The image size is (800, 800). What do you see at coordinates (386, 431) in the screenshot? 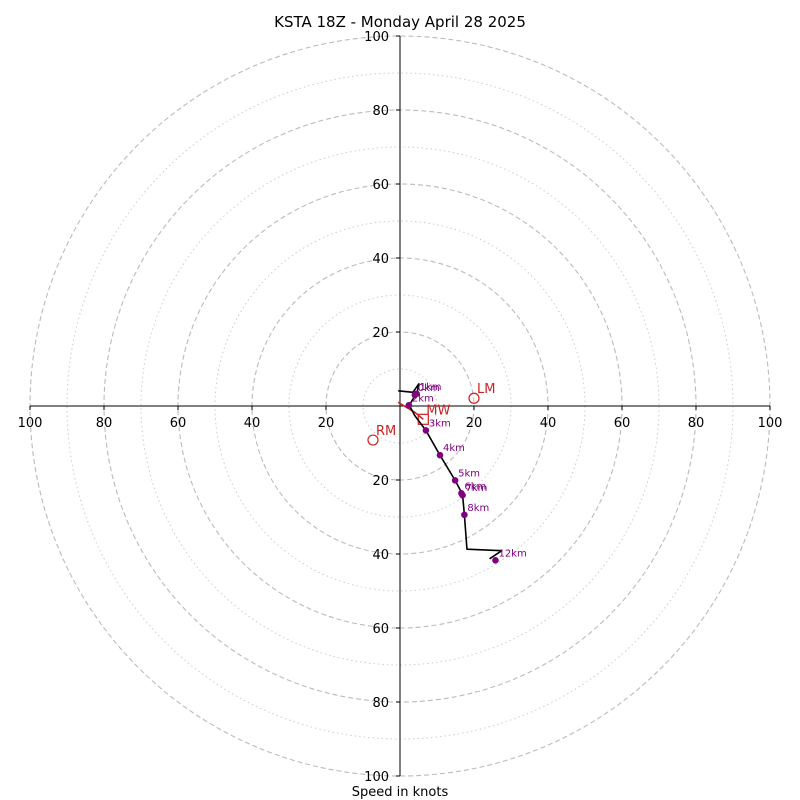
I see `storm-motion-rm-label: RM` at bounding box center [386, 431].